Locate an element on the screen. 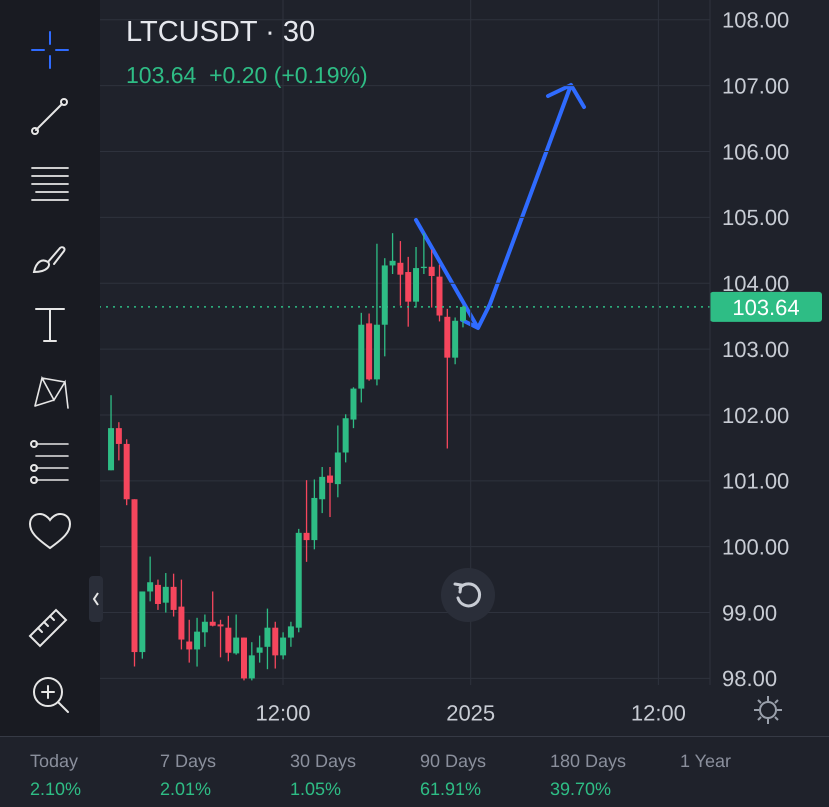 The image size is (829, 807). y-tick-label: 98.00 is located at coordinates (750, 679).